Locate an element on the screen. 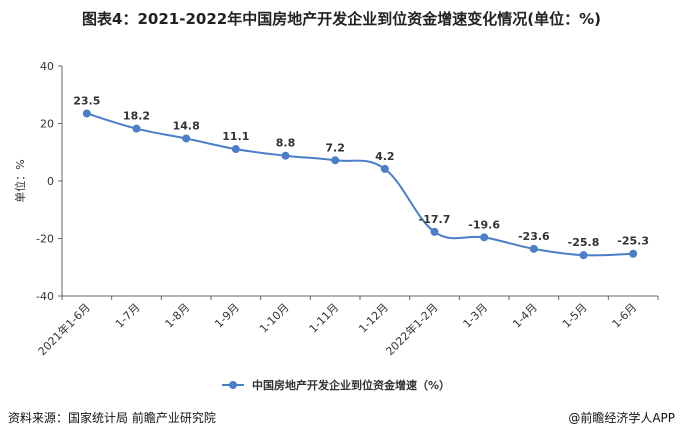 The width and height of the screenshot is (683, 434). y-axis-title: 单位：% is located at coordinates (20, 180).